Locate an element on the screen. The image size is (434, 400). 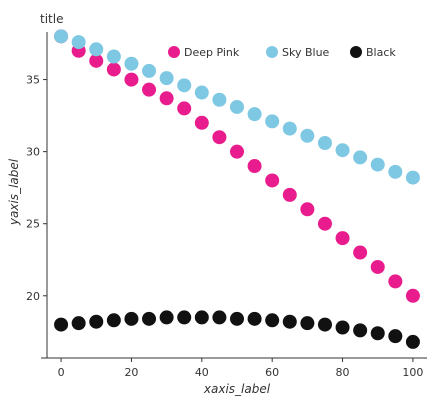
chart-title: title is located at coordinates (51, 19).